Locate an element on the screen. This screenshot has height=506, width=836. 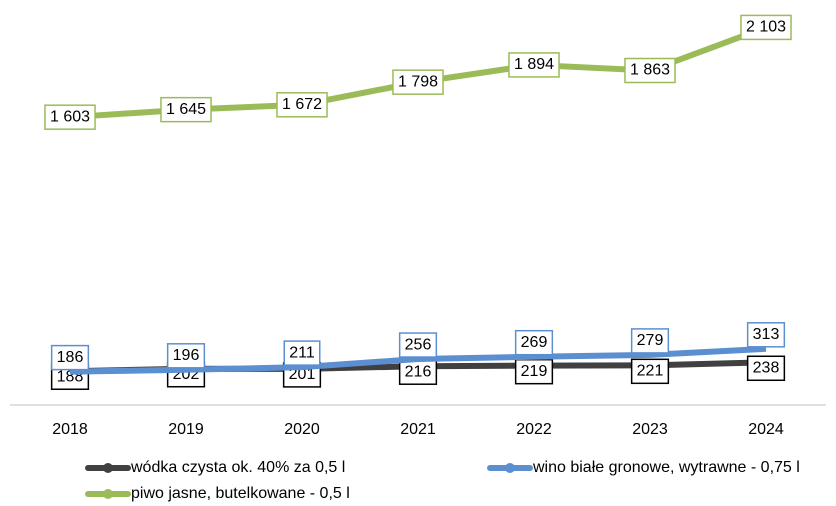
data-label: 1 798 is located at coordinates (418, 82).